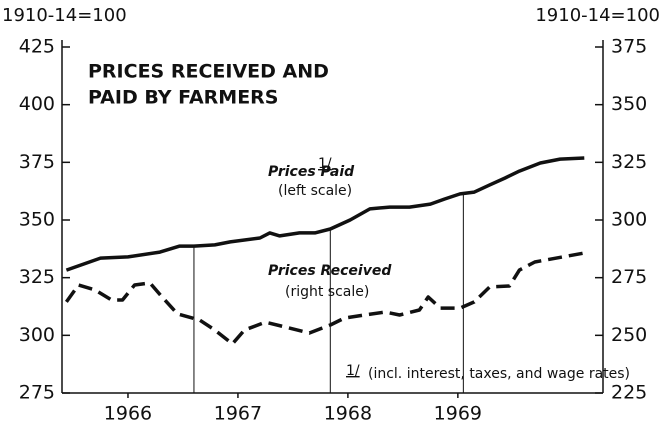 This screenshot has height=432, width=662. What do you see at coordinates (37, 335) in the screenshot?
I see `y-tick-label: 300` at bounding box center [37, 335].